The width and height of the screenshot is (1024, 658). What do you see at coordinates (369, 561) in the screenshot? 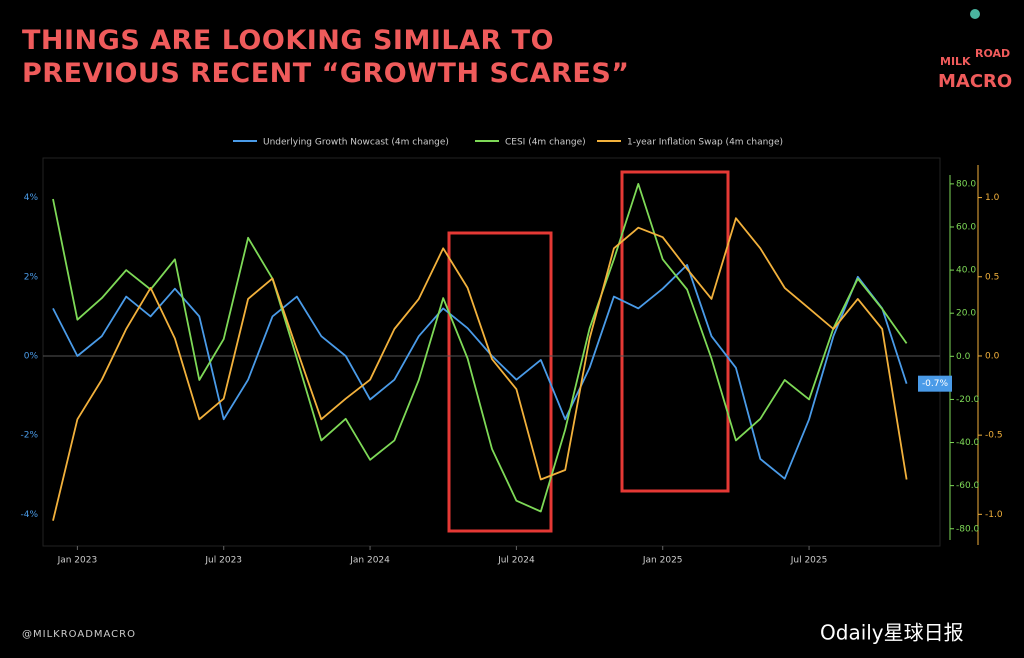
I see `x-tick-label: Jan 2024` at bounding box center [369, 561].